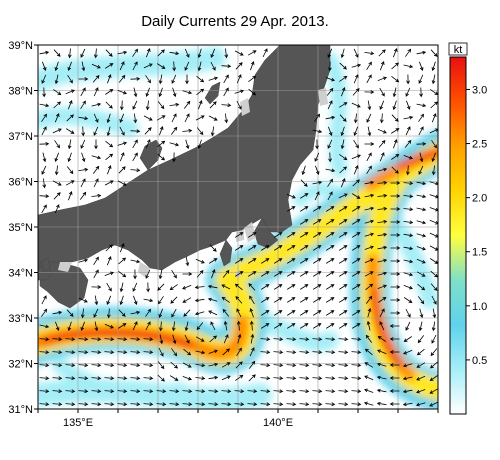  What do you see at coordinates (120, 379) in the screenshot?
I see `weak-current-southwest` at bounding box center [120, 379].